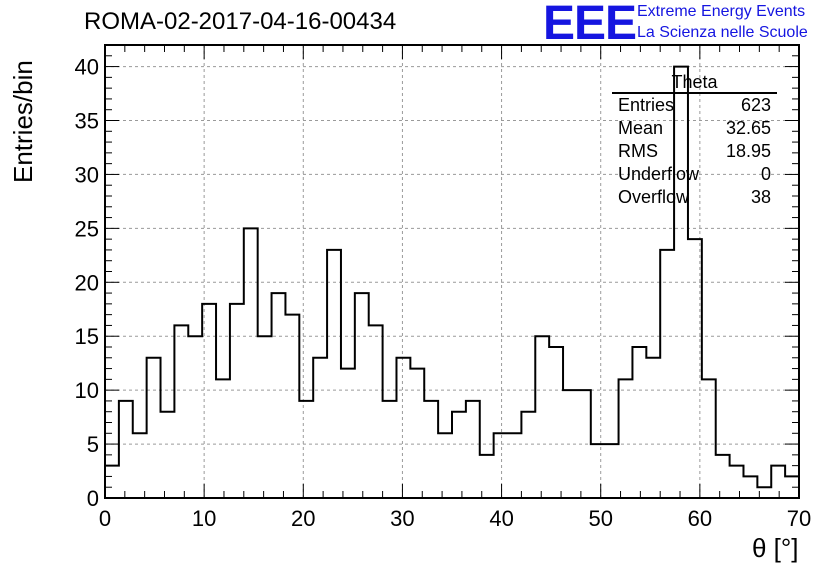  Describe the element at coordinates (721, 11) in the screenshot. I see `logo-line-1: Extreme Energy Events` at that location.